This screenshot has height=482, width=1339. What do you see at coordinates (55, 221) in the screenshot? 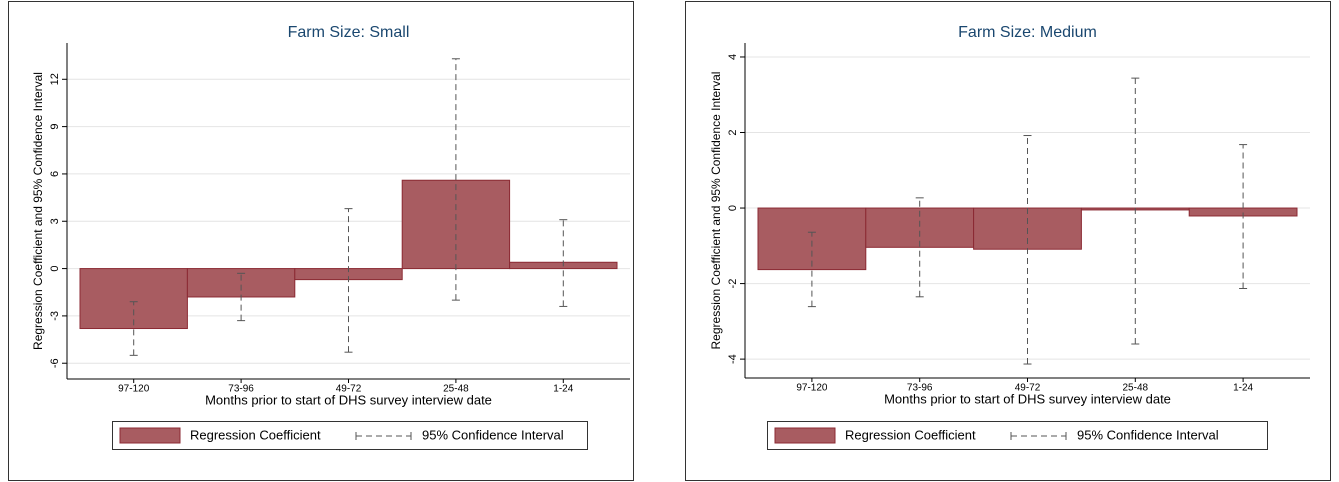
I see `y-tick-label: 3` at bounding box center [55, 221].